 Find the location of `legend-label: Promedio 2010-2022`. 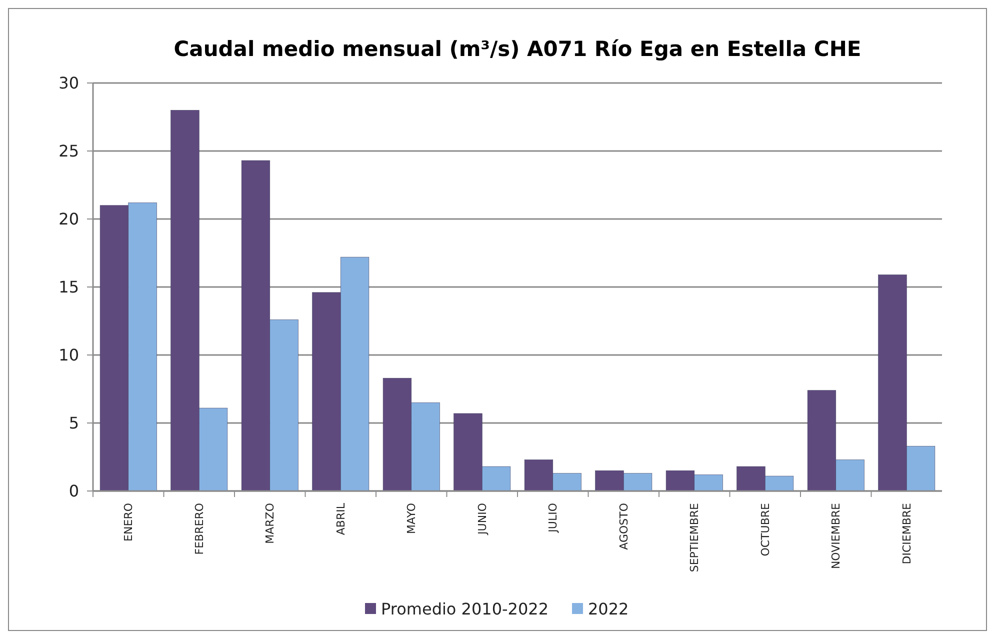

legend-label: Promedio 2010-2022 is located at coordinates (464, 609).